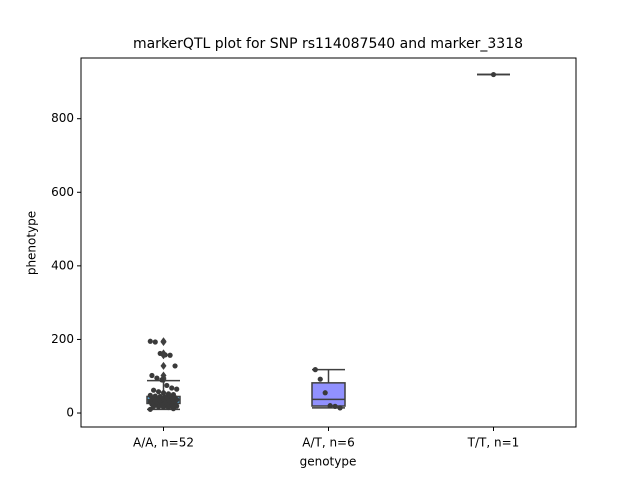  What do you see at coordinates (62, 192) in the screenshot?
I see `y-tick-label: 600` at bounding box center [62, 192].